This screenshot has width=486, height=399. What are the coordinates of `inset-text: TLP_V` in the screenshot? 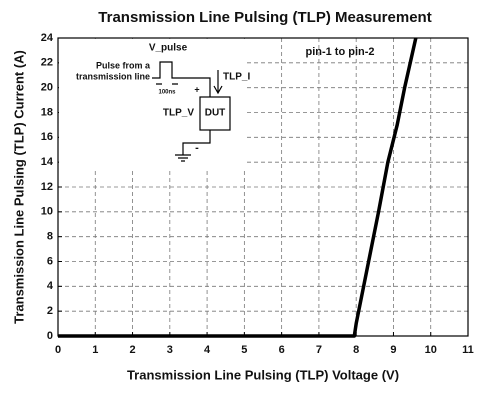 It's located at (178, 113).